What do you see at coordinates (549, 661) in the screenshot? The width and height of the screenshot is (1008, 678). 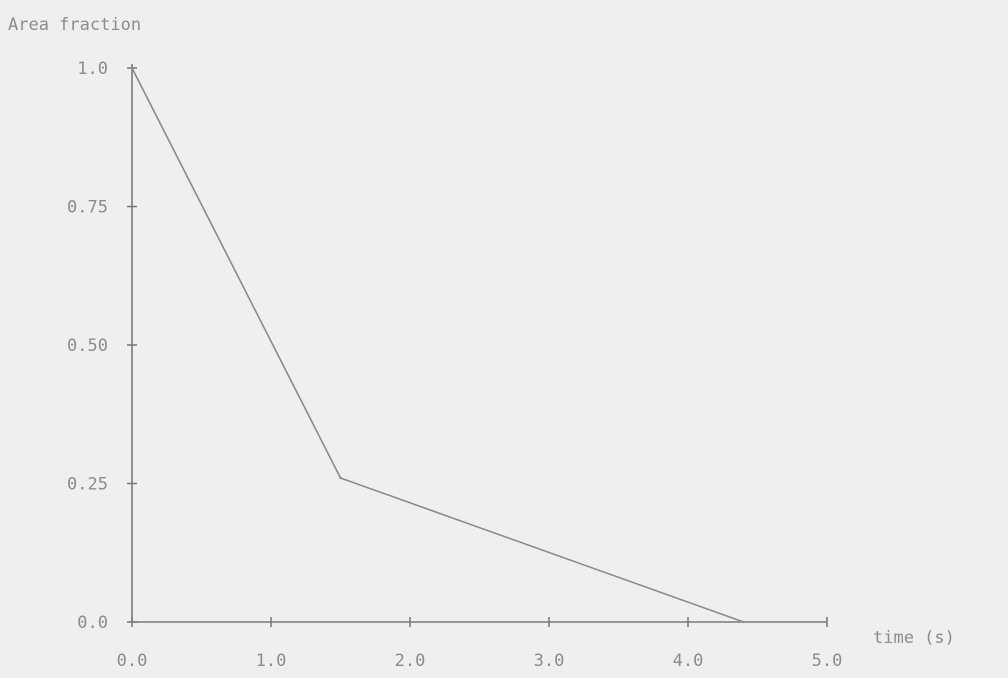 I see `x-tick-label: 3.0` at bounding box center [549, 661].